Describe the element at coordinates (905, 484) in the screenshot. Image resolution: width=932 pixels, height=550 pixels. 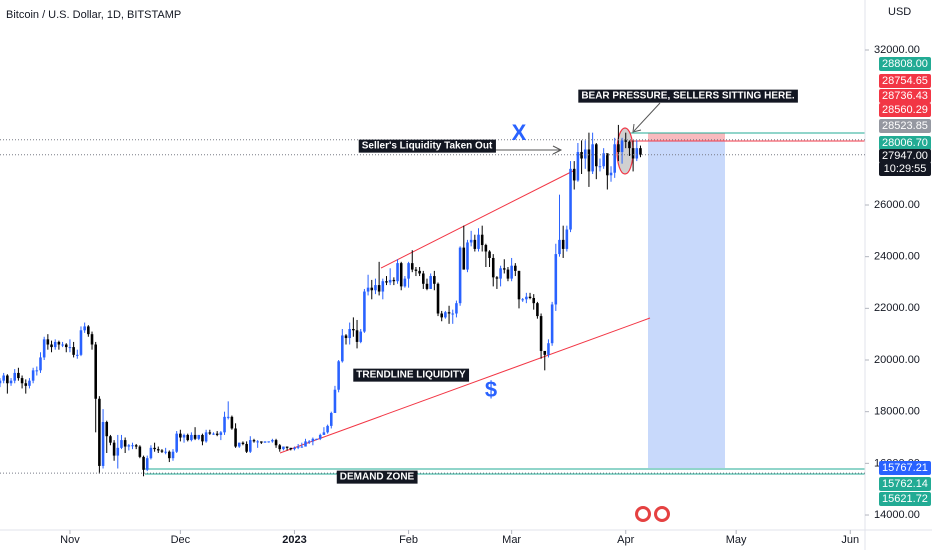
I see `price-label: 15762.14` at that location.